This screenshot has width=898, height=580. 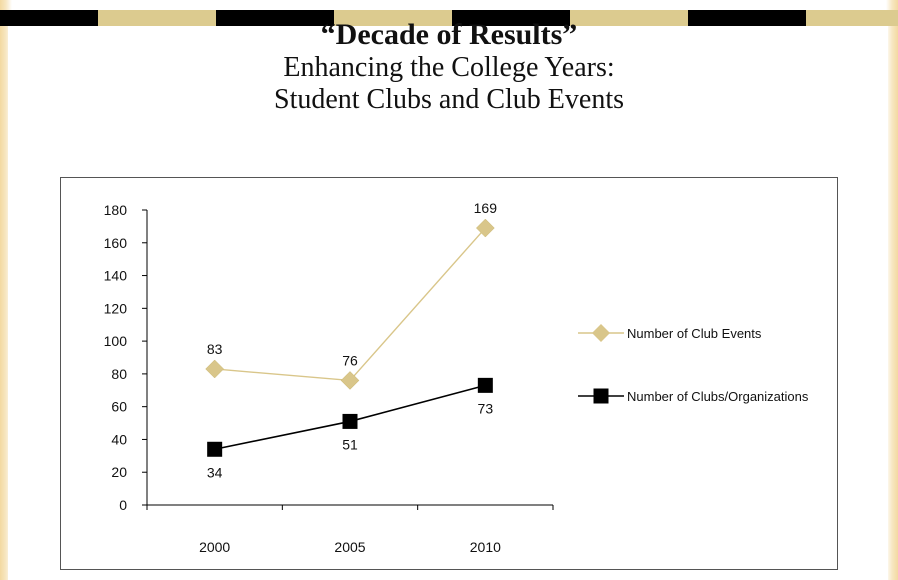 I want to click on y-tick-label: 140, so click(x=116, y=276).